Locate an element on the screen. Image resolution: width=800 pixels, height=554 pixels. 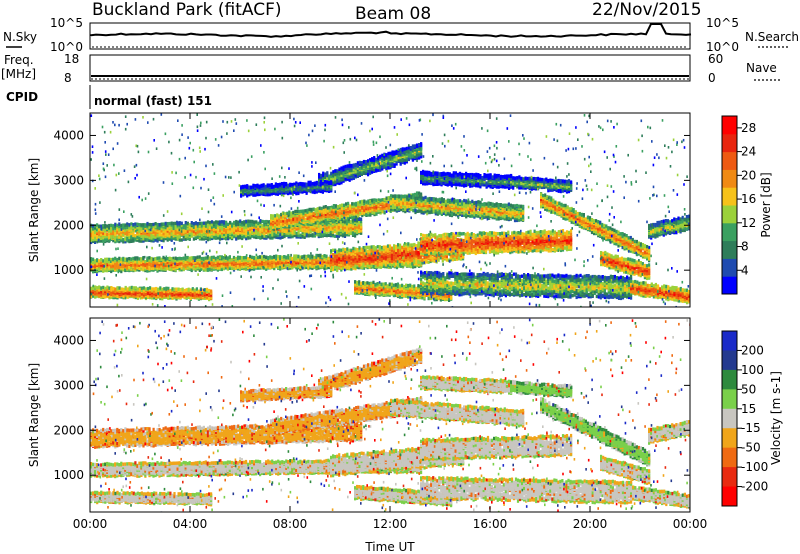
x-axis-label: Time UT is located at coordinates (389, 547).